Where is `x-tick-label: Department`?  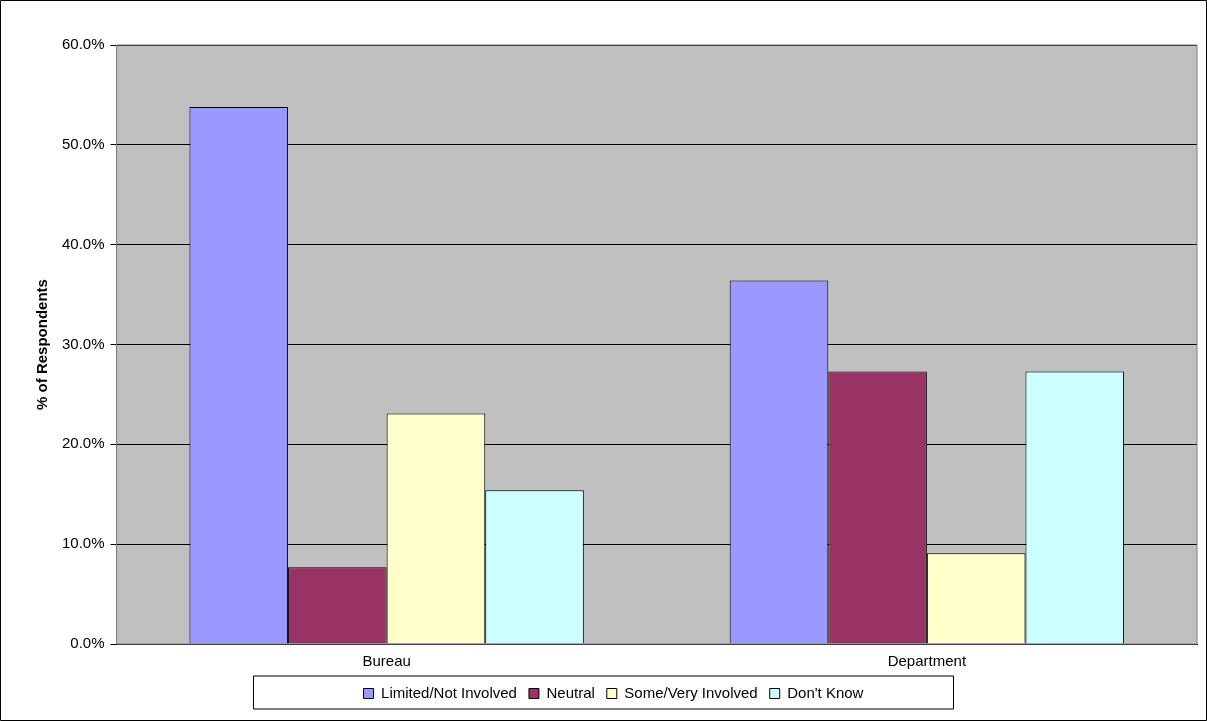
x-tick-label: Department is located at coordinates (927, 661).